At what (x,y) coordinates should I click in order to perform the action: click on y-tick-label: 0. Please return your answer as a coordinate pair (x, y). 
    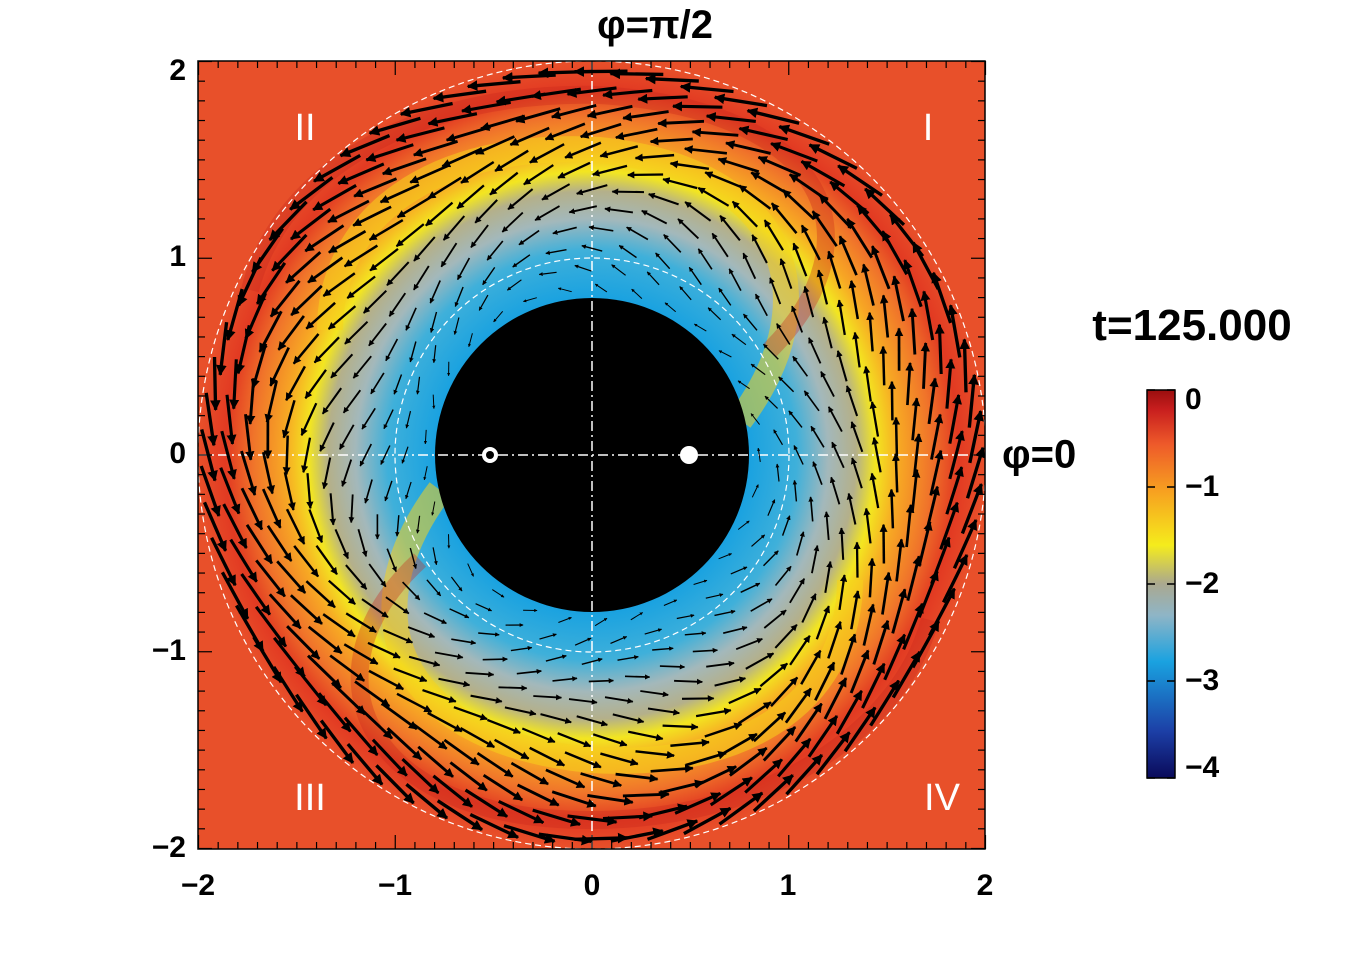
    Looking at the image, I should click on (177, 453).